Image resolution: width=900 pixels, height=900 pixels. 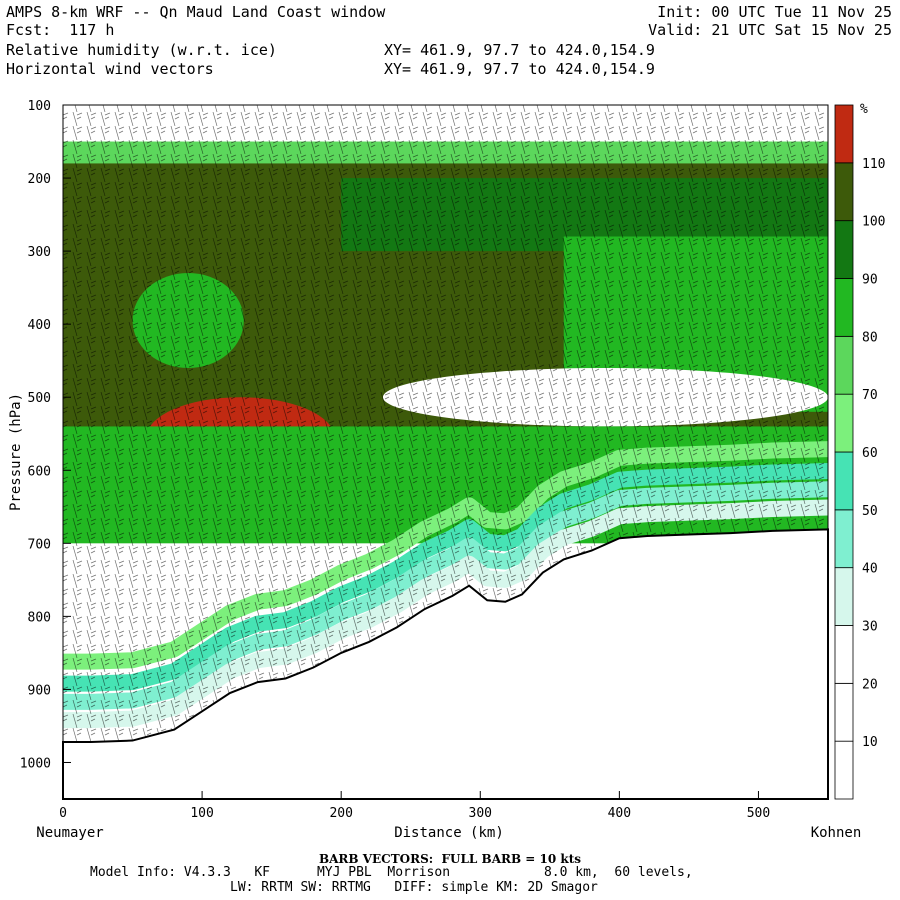 I want to click on x-tick-label: 100, so click(x=201, y=813).